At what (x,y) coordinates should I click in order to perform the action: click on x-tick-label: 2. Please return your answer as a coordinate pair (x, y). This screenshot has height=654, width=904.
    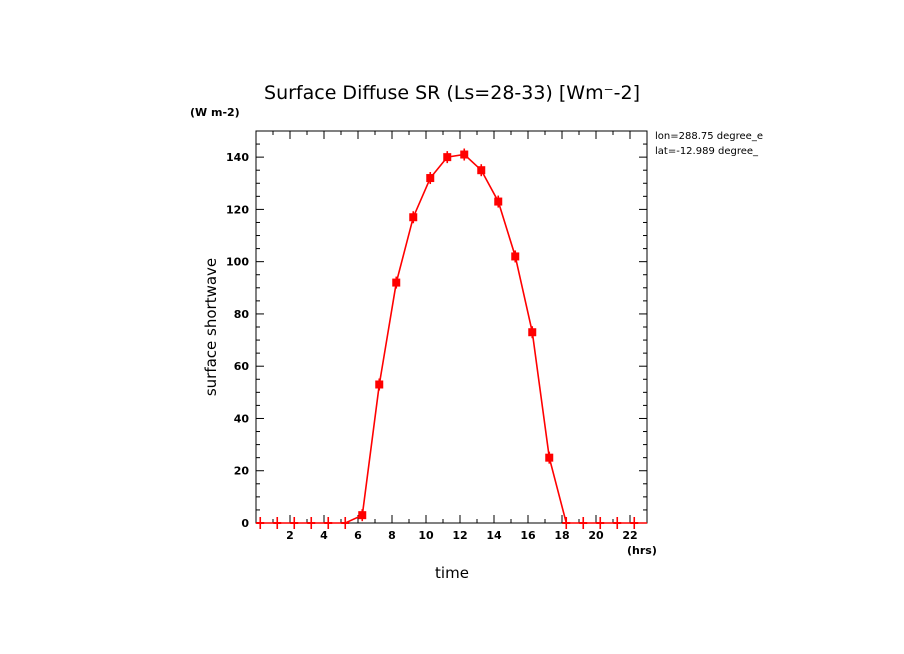
    Looking at the image, I should click on (290, 535).